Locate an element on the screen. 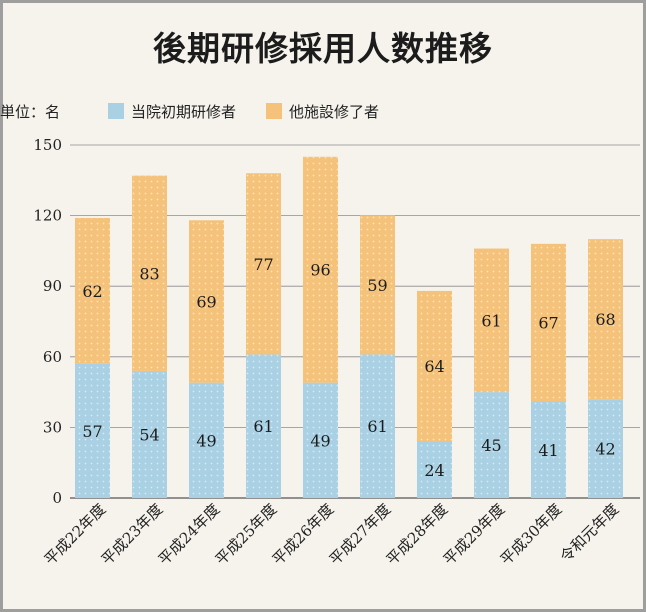  data-label: 67 is located at coordinates (548, 323).